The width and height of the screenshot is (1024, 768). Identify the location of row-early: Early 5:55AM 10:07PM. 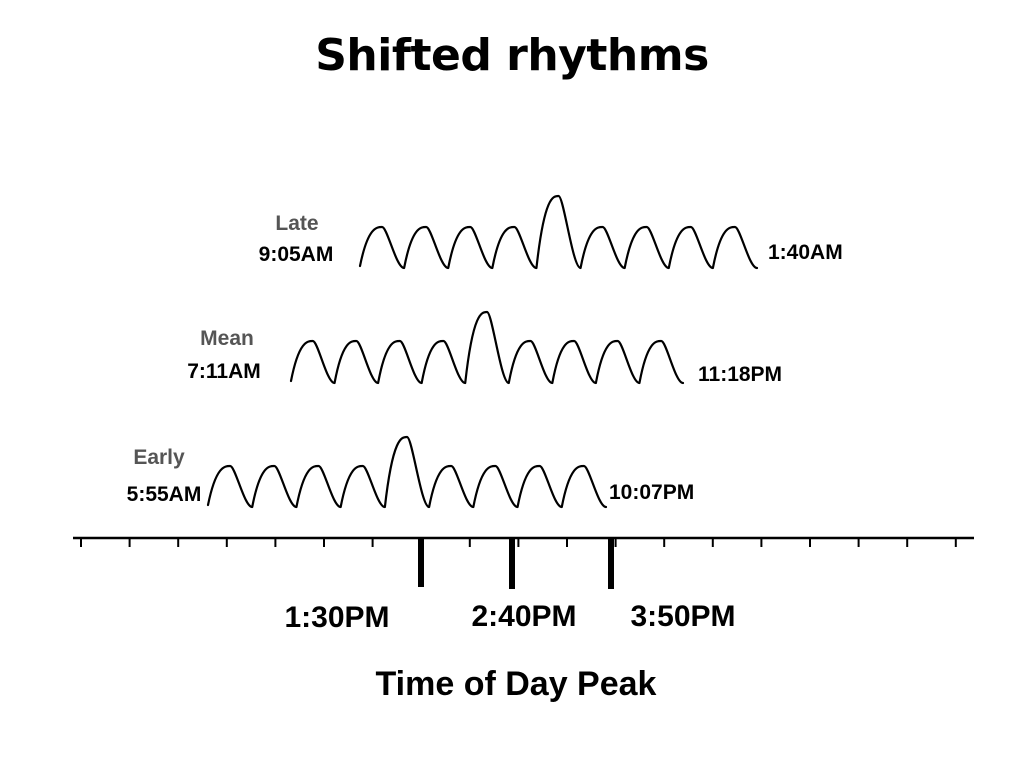
(410, 472).